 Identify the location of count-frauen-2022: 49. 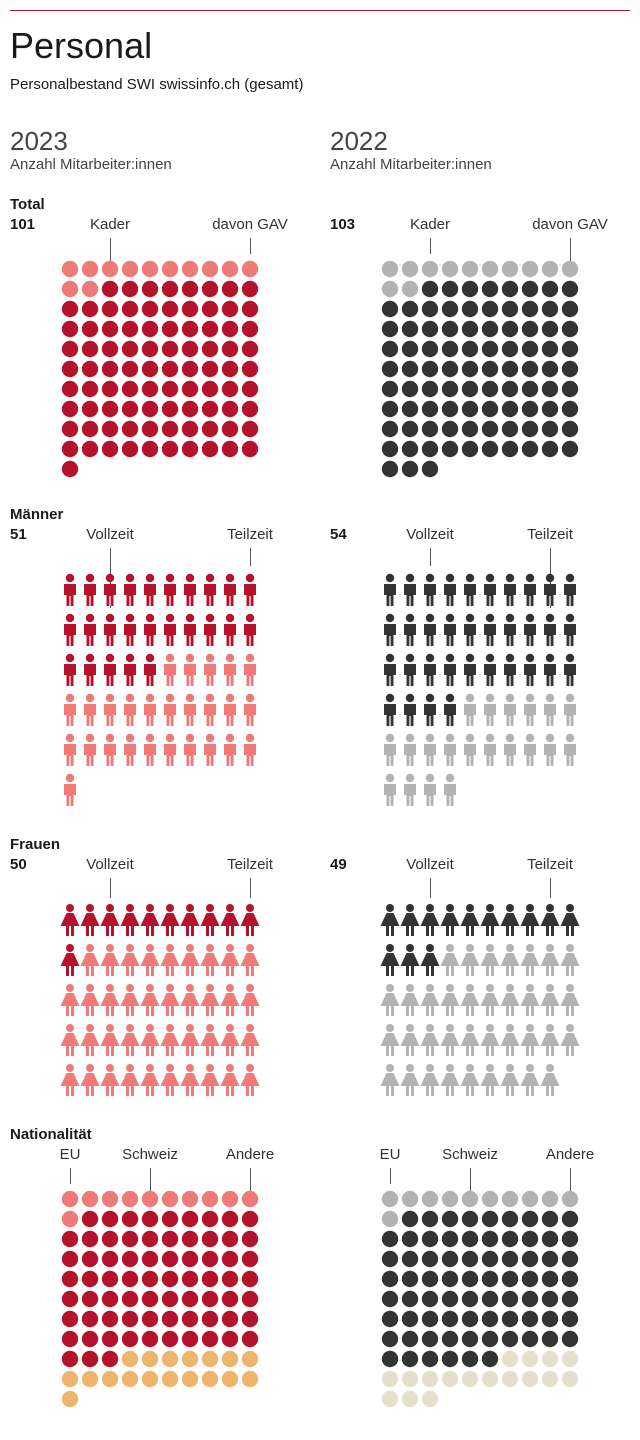
(338, 864).